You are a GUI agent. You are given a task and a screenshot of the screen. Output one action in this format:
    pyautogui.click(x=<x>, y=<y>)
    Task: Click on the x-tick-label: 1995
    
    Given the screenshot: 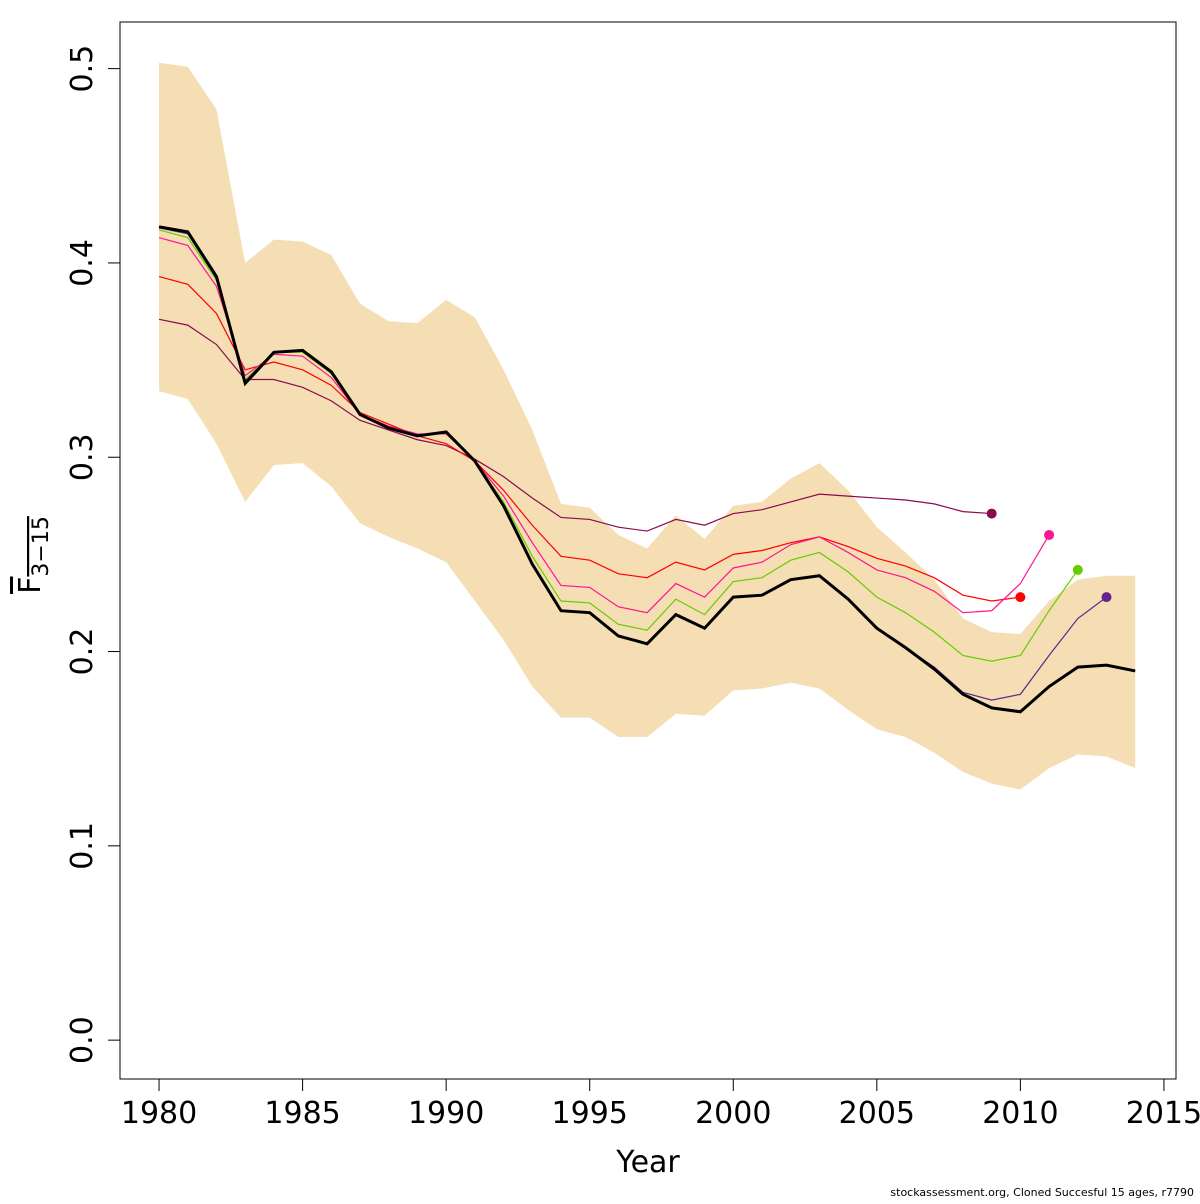 What is the action you would take?
    pyautogui.click(x=590, y=1113)
    